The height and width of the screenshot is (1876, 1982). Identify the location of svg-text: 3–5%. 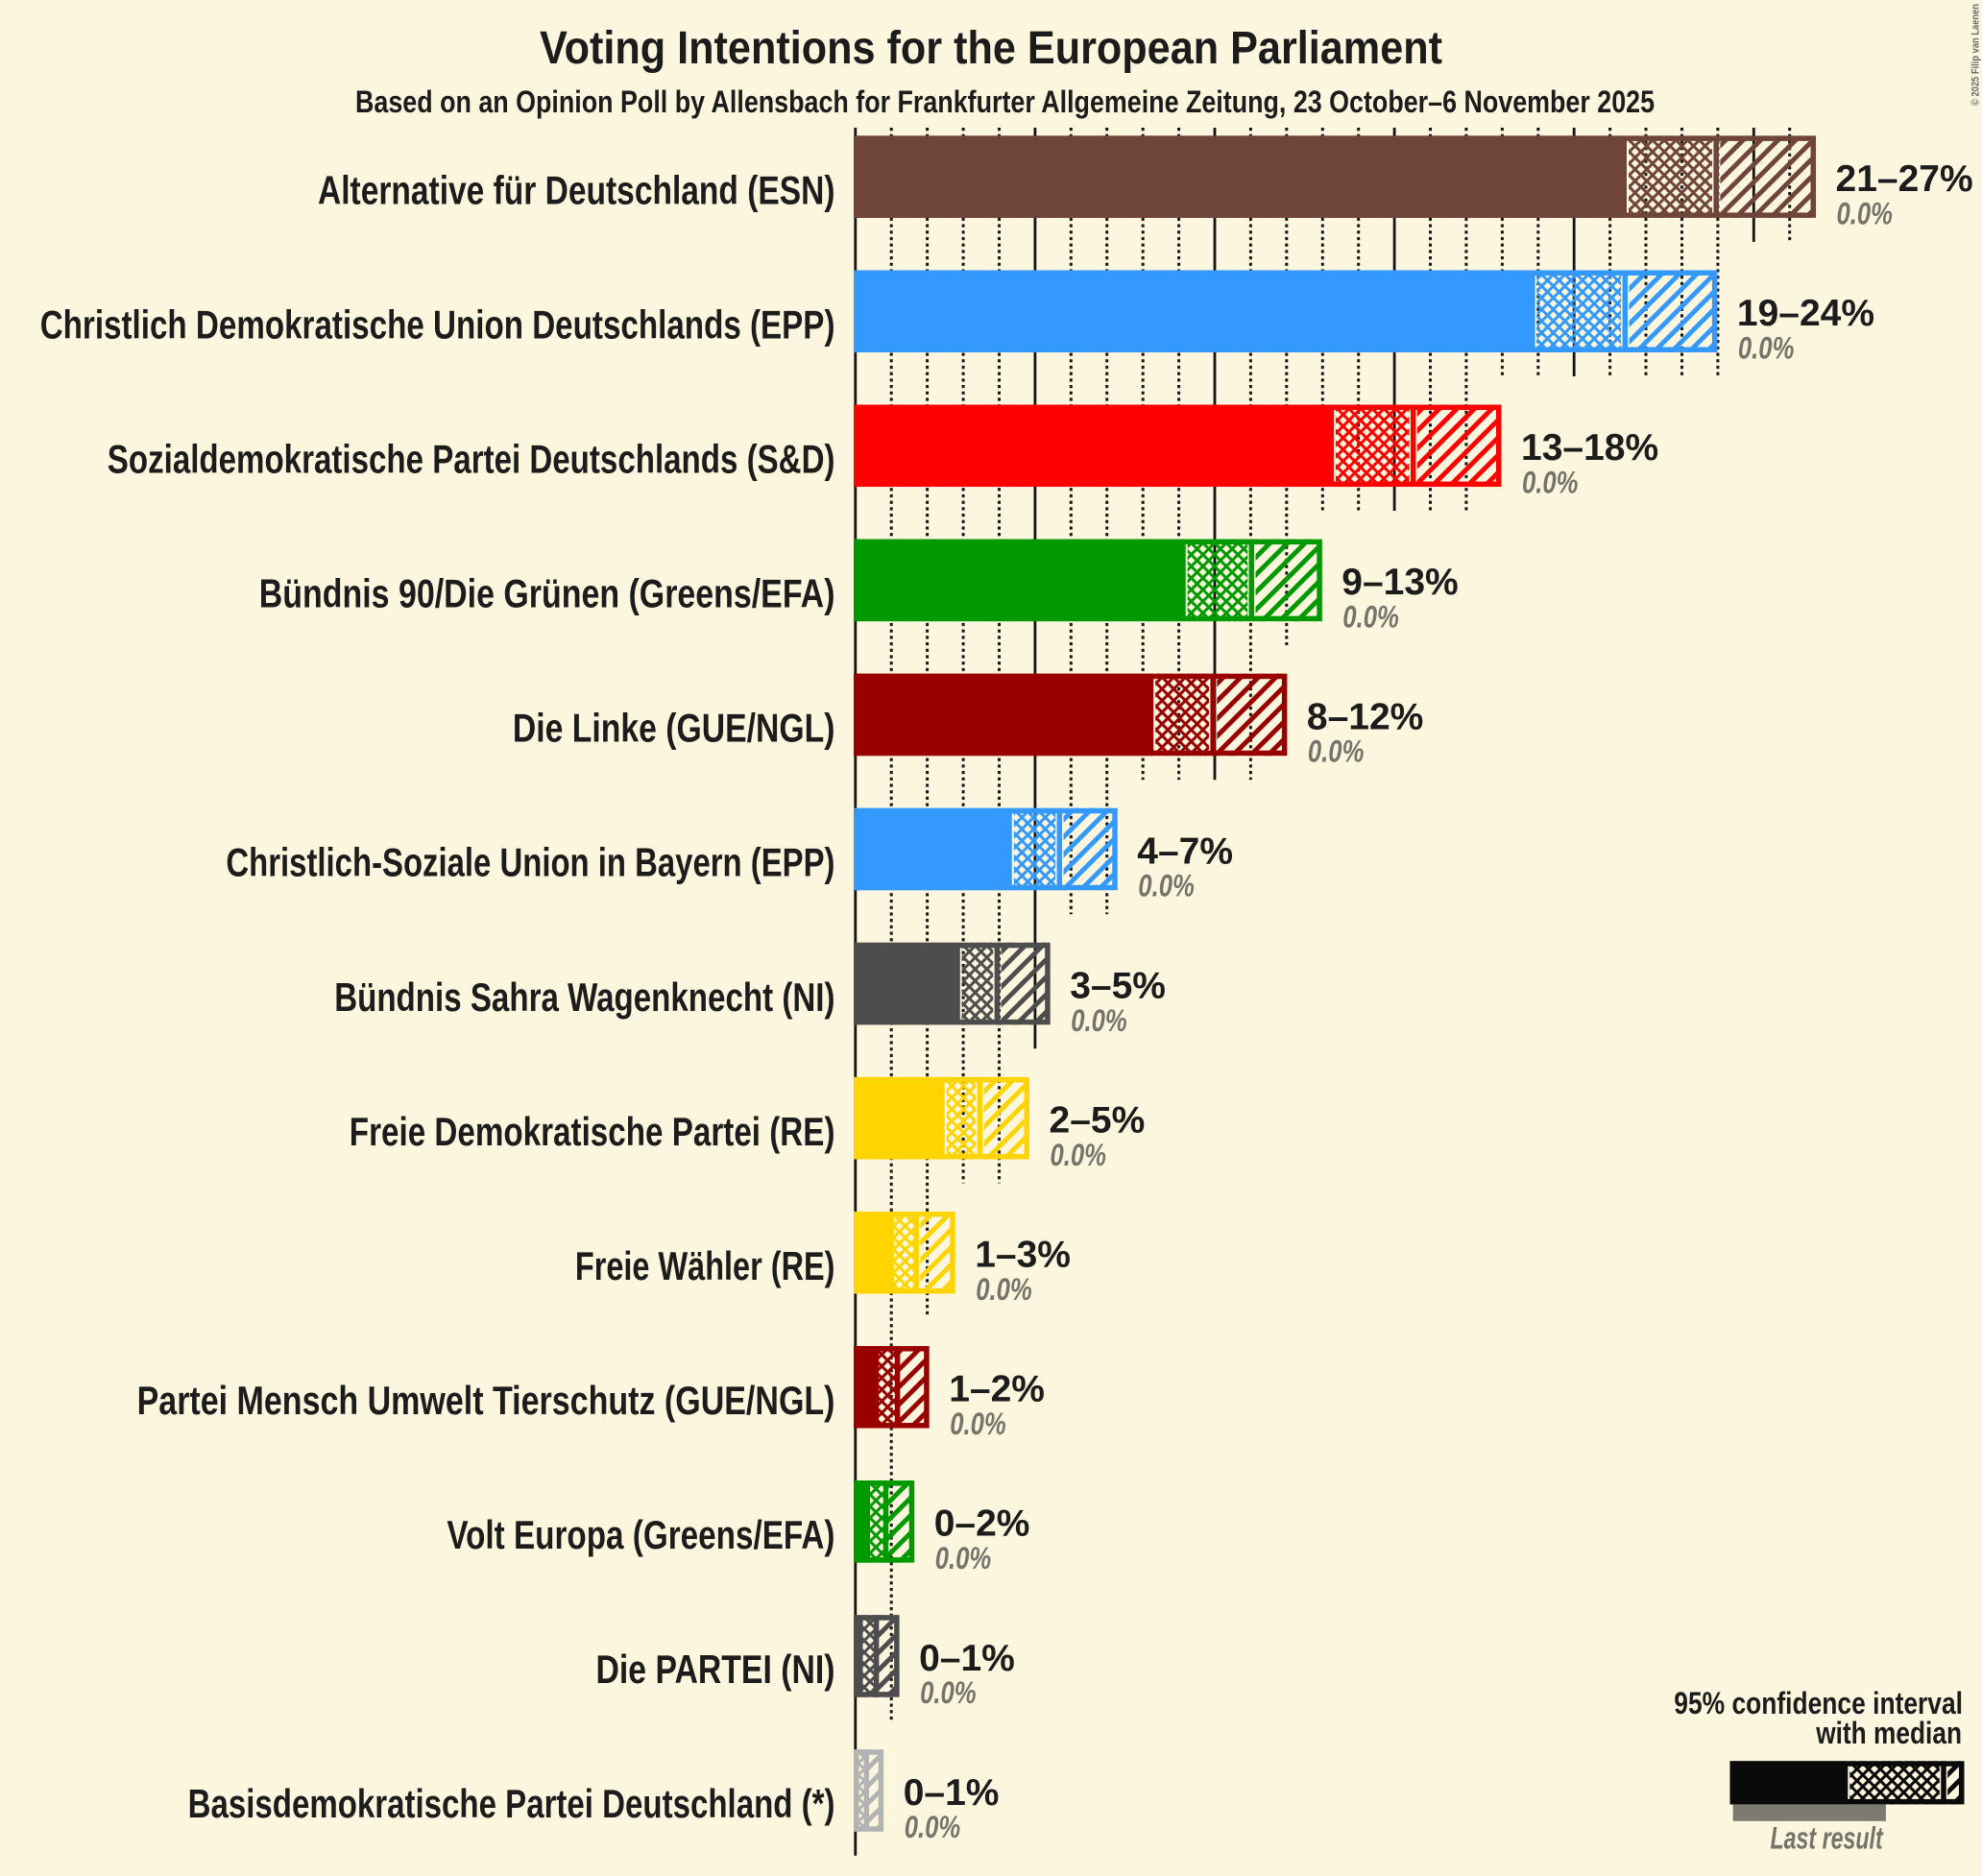
(1118, 986).